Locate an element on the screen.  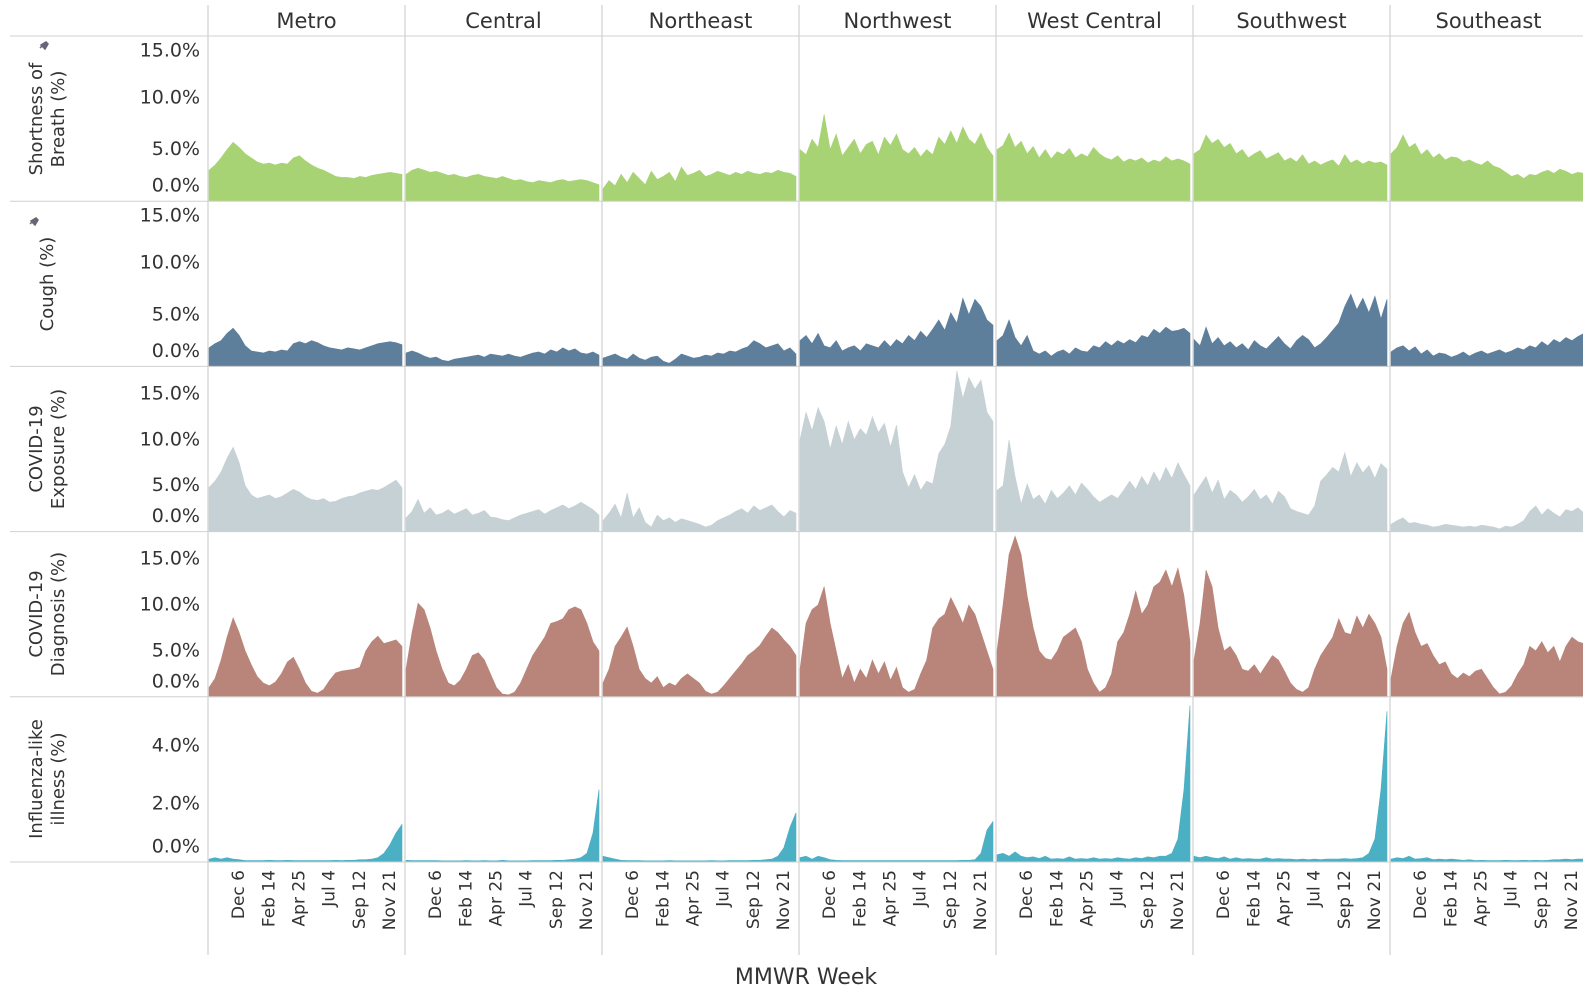
row-label: Cough (%) is located at coordinates (47, 284).